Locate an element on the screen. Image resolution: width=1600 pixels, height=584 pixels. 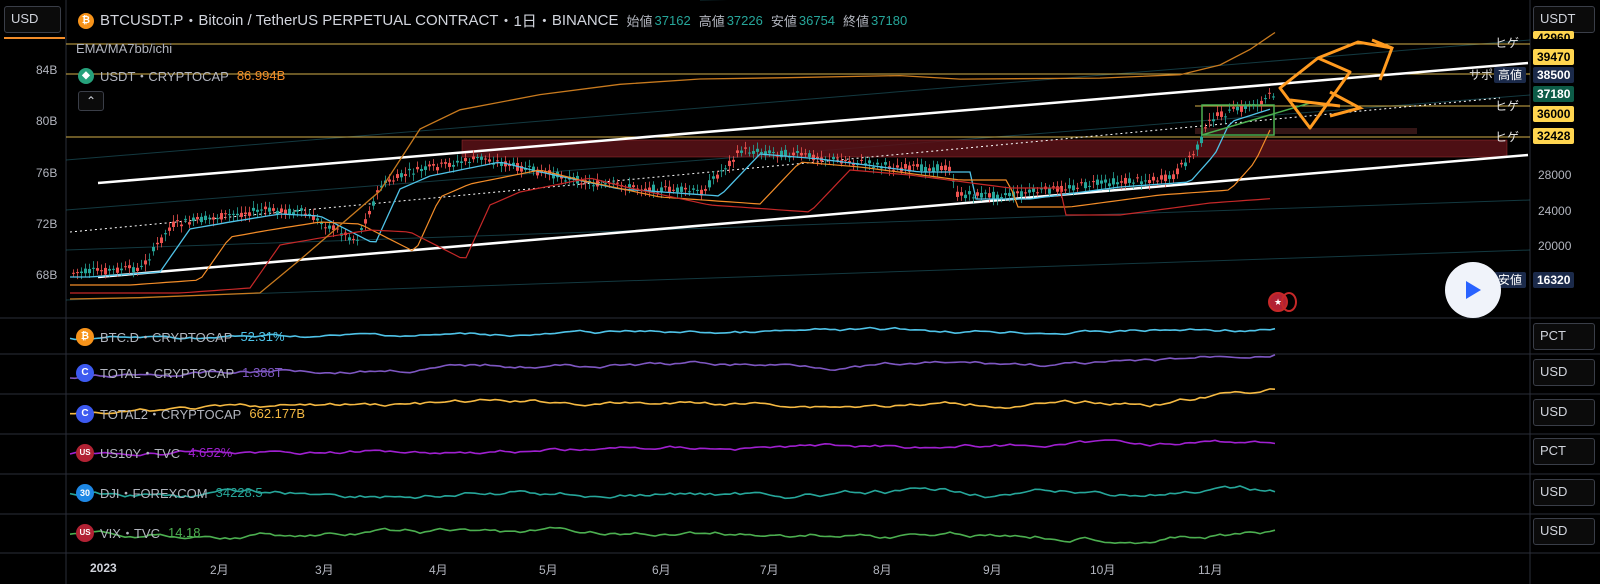
exchange-label: BINANCE is located at coordinates (585, 20).